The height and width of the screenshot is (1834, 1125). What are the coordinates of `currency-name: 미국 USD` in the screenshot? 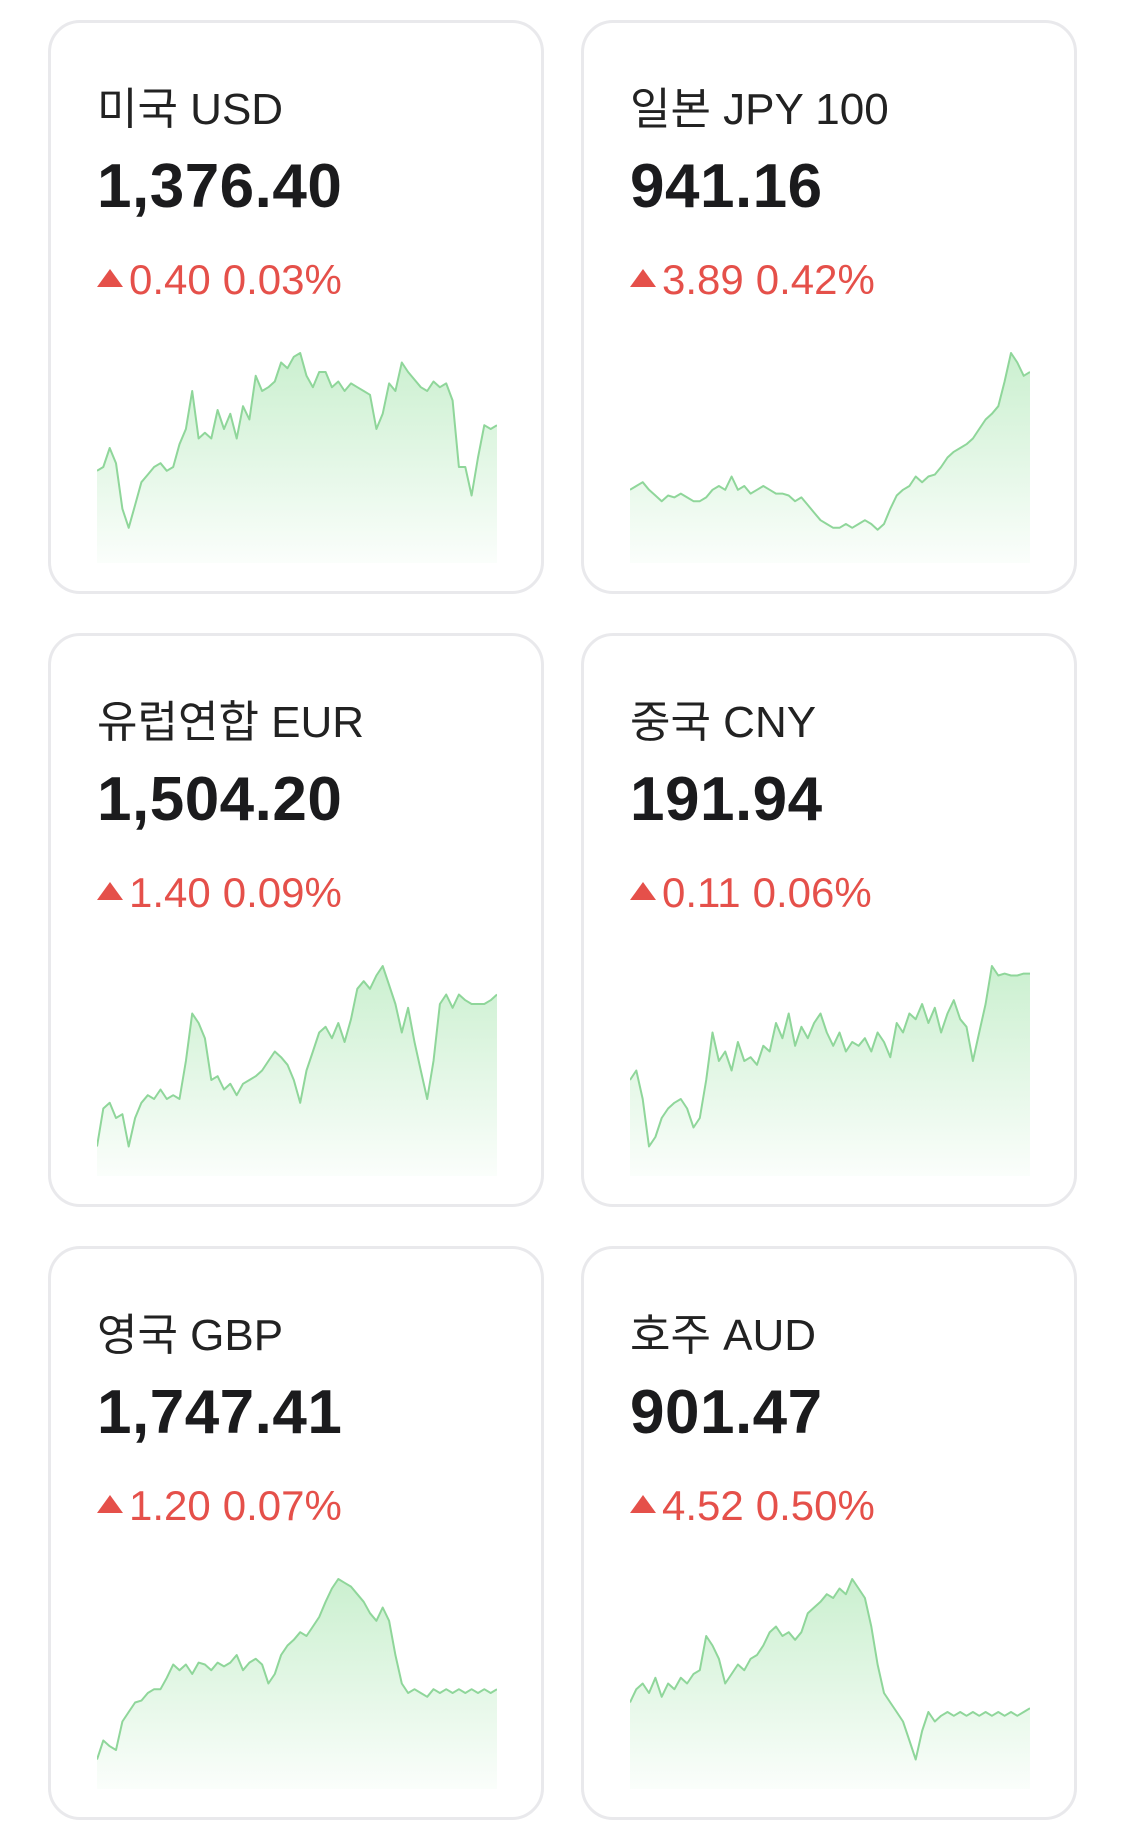 It's located at (190, 109).